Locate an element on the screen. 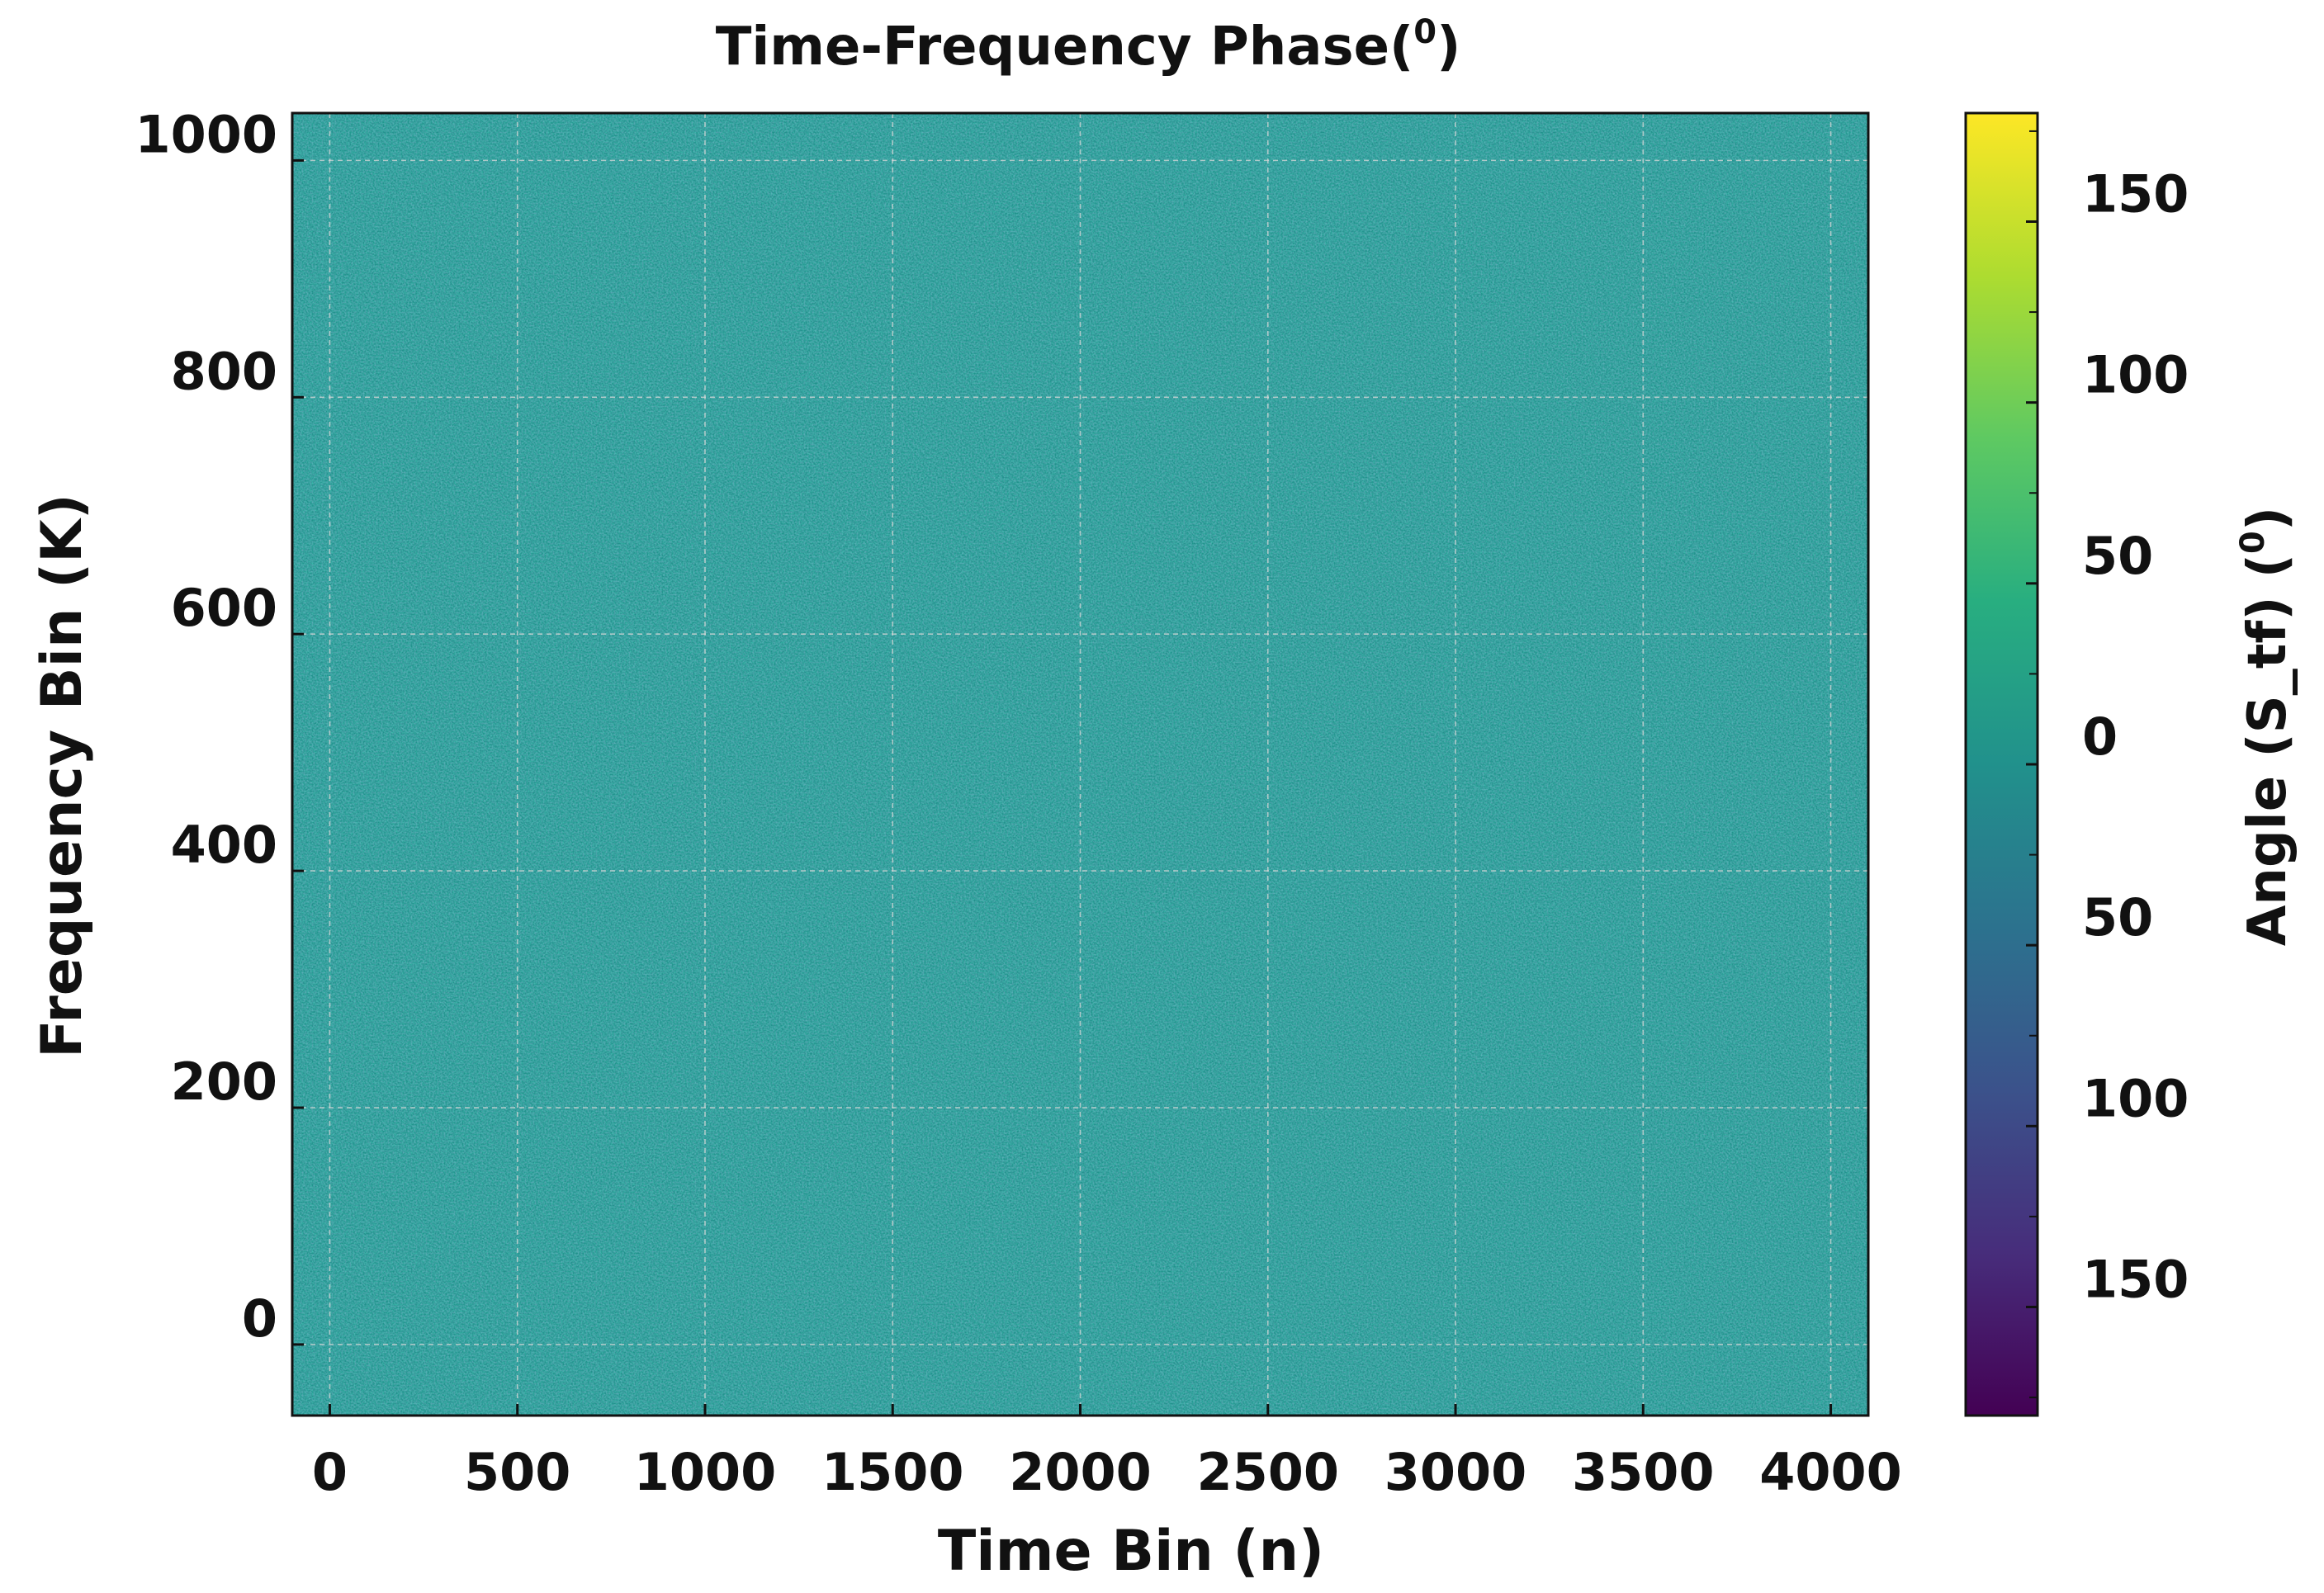 The width and height of the screenshot is (2324, 1593). y-axis-ticks: 0 200 400 600 800 1000 is located at coordinates (220, 726).